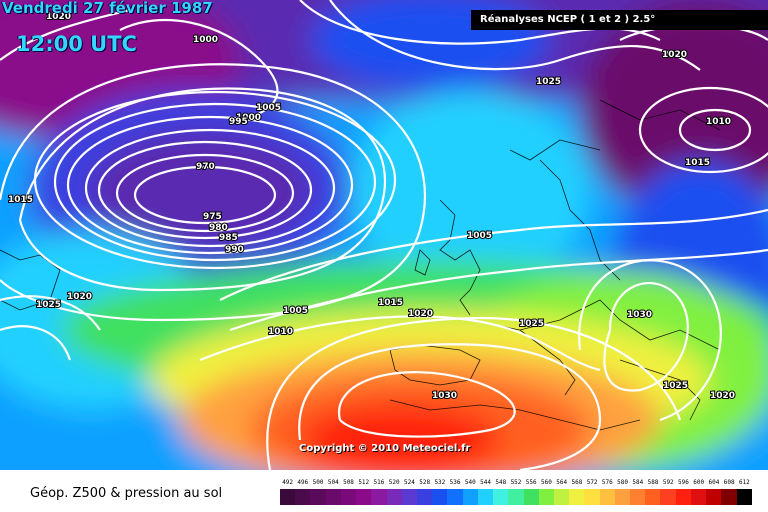 The height and width of the screenshot is (512, 768). What do you see at coordinates (653, 482) in the screenshot?
I see `scale-label: 588` at bounding box center [653, 482].